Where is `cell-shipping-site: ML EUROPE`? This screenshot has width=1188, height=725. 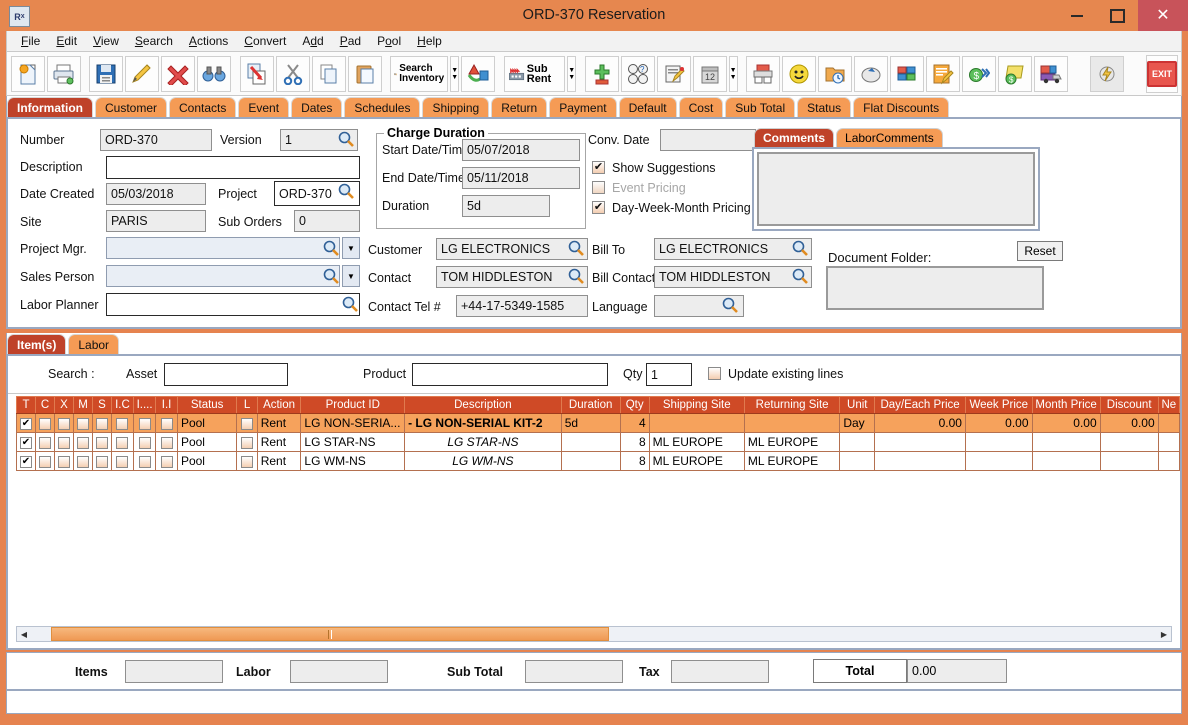 cell-shipping-site: ML EUROPE is located at coordinates (696, 442).